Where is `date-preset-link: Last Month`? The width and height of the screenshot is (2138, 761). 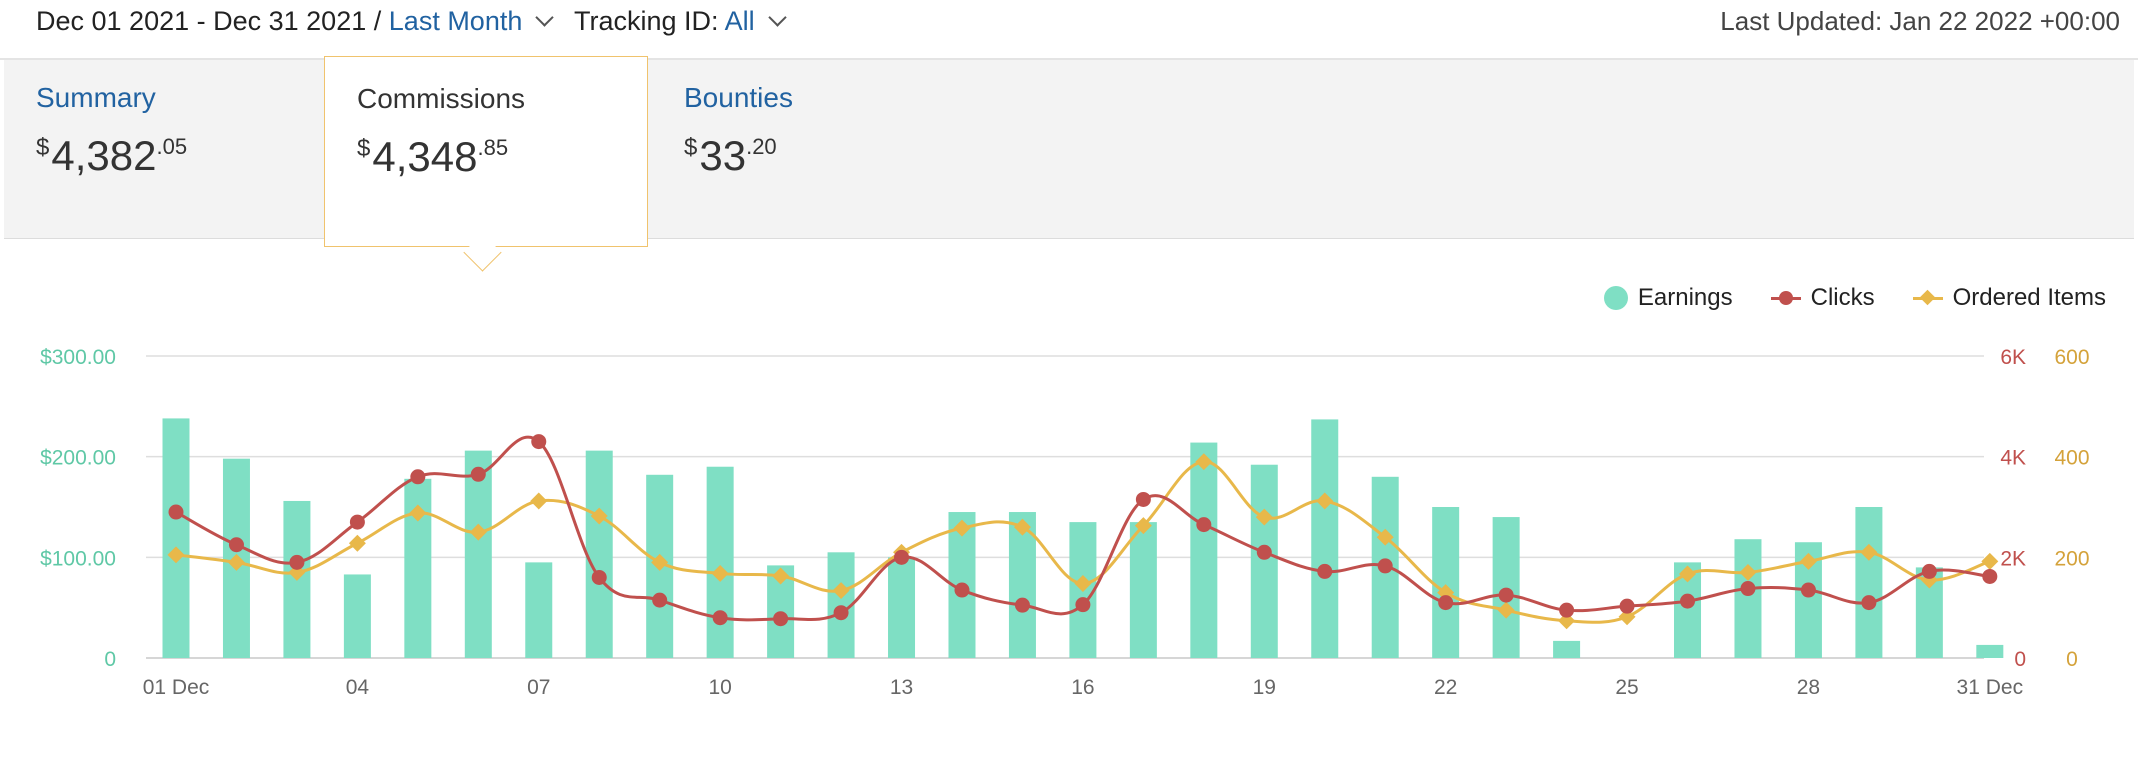 date-preset-link: Last Month is located at coordinates (455, 21).